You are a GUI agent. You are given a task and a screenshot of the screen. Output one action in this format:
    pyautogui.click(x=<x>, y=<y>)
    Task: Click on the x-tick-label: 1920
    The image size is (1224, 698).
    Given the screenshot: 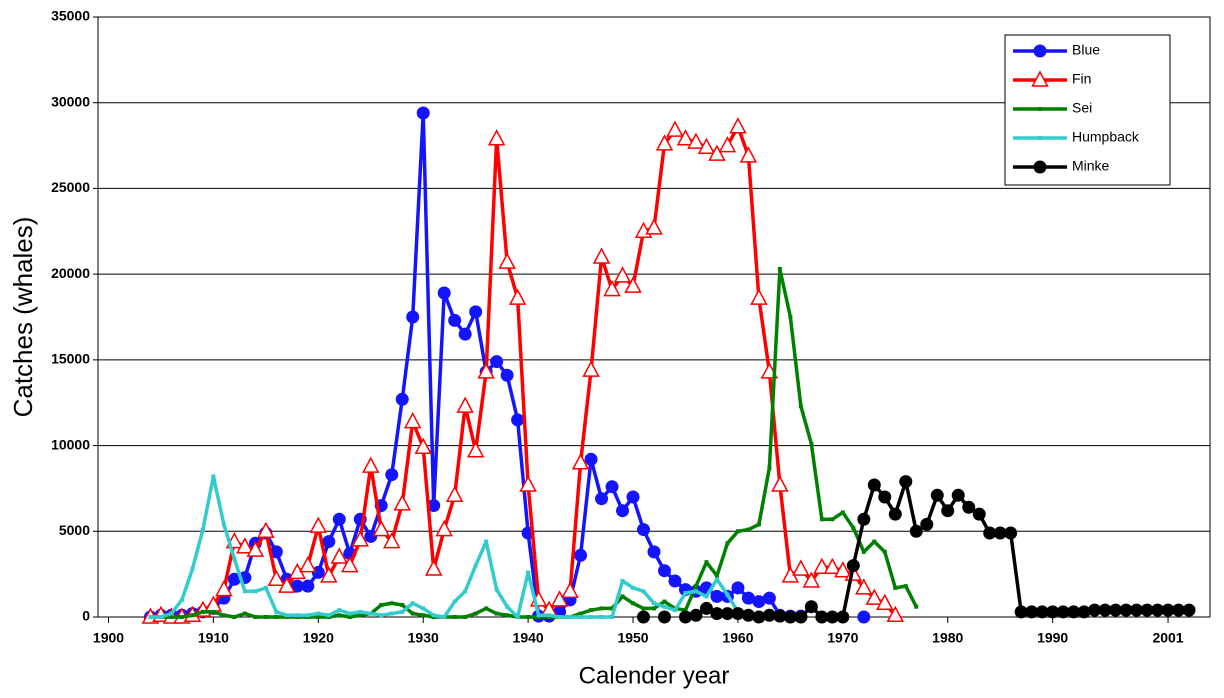 What is the action you would take?
    pyautogui.click(x=318, y=638)
    